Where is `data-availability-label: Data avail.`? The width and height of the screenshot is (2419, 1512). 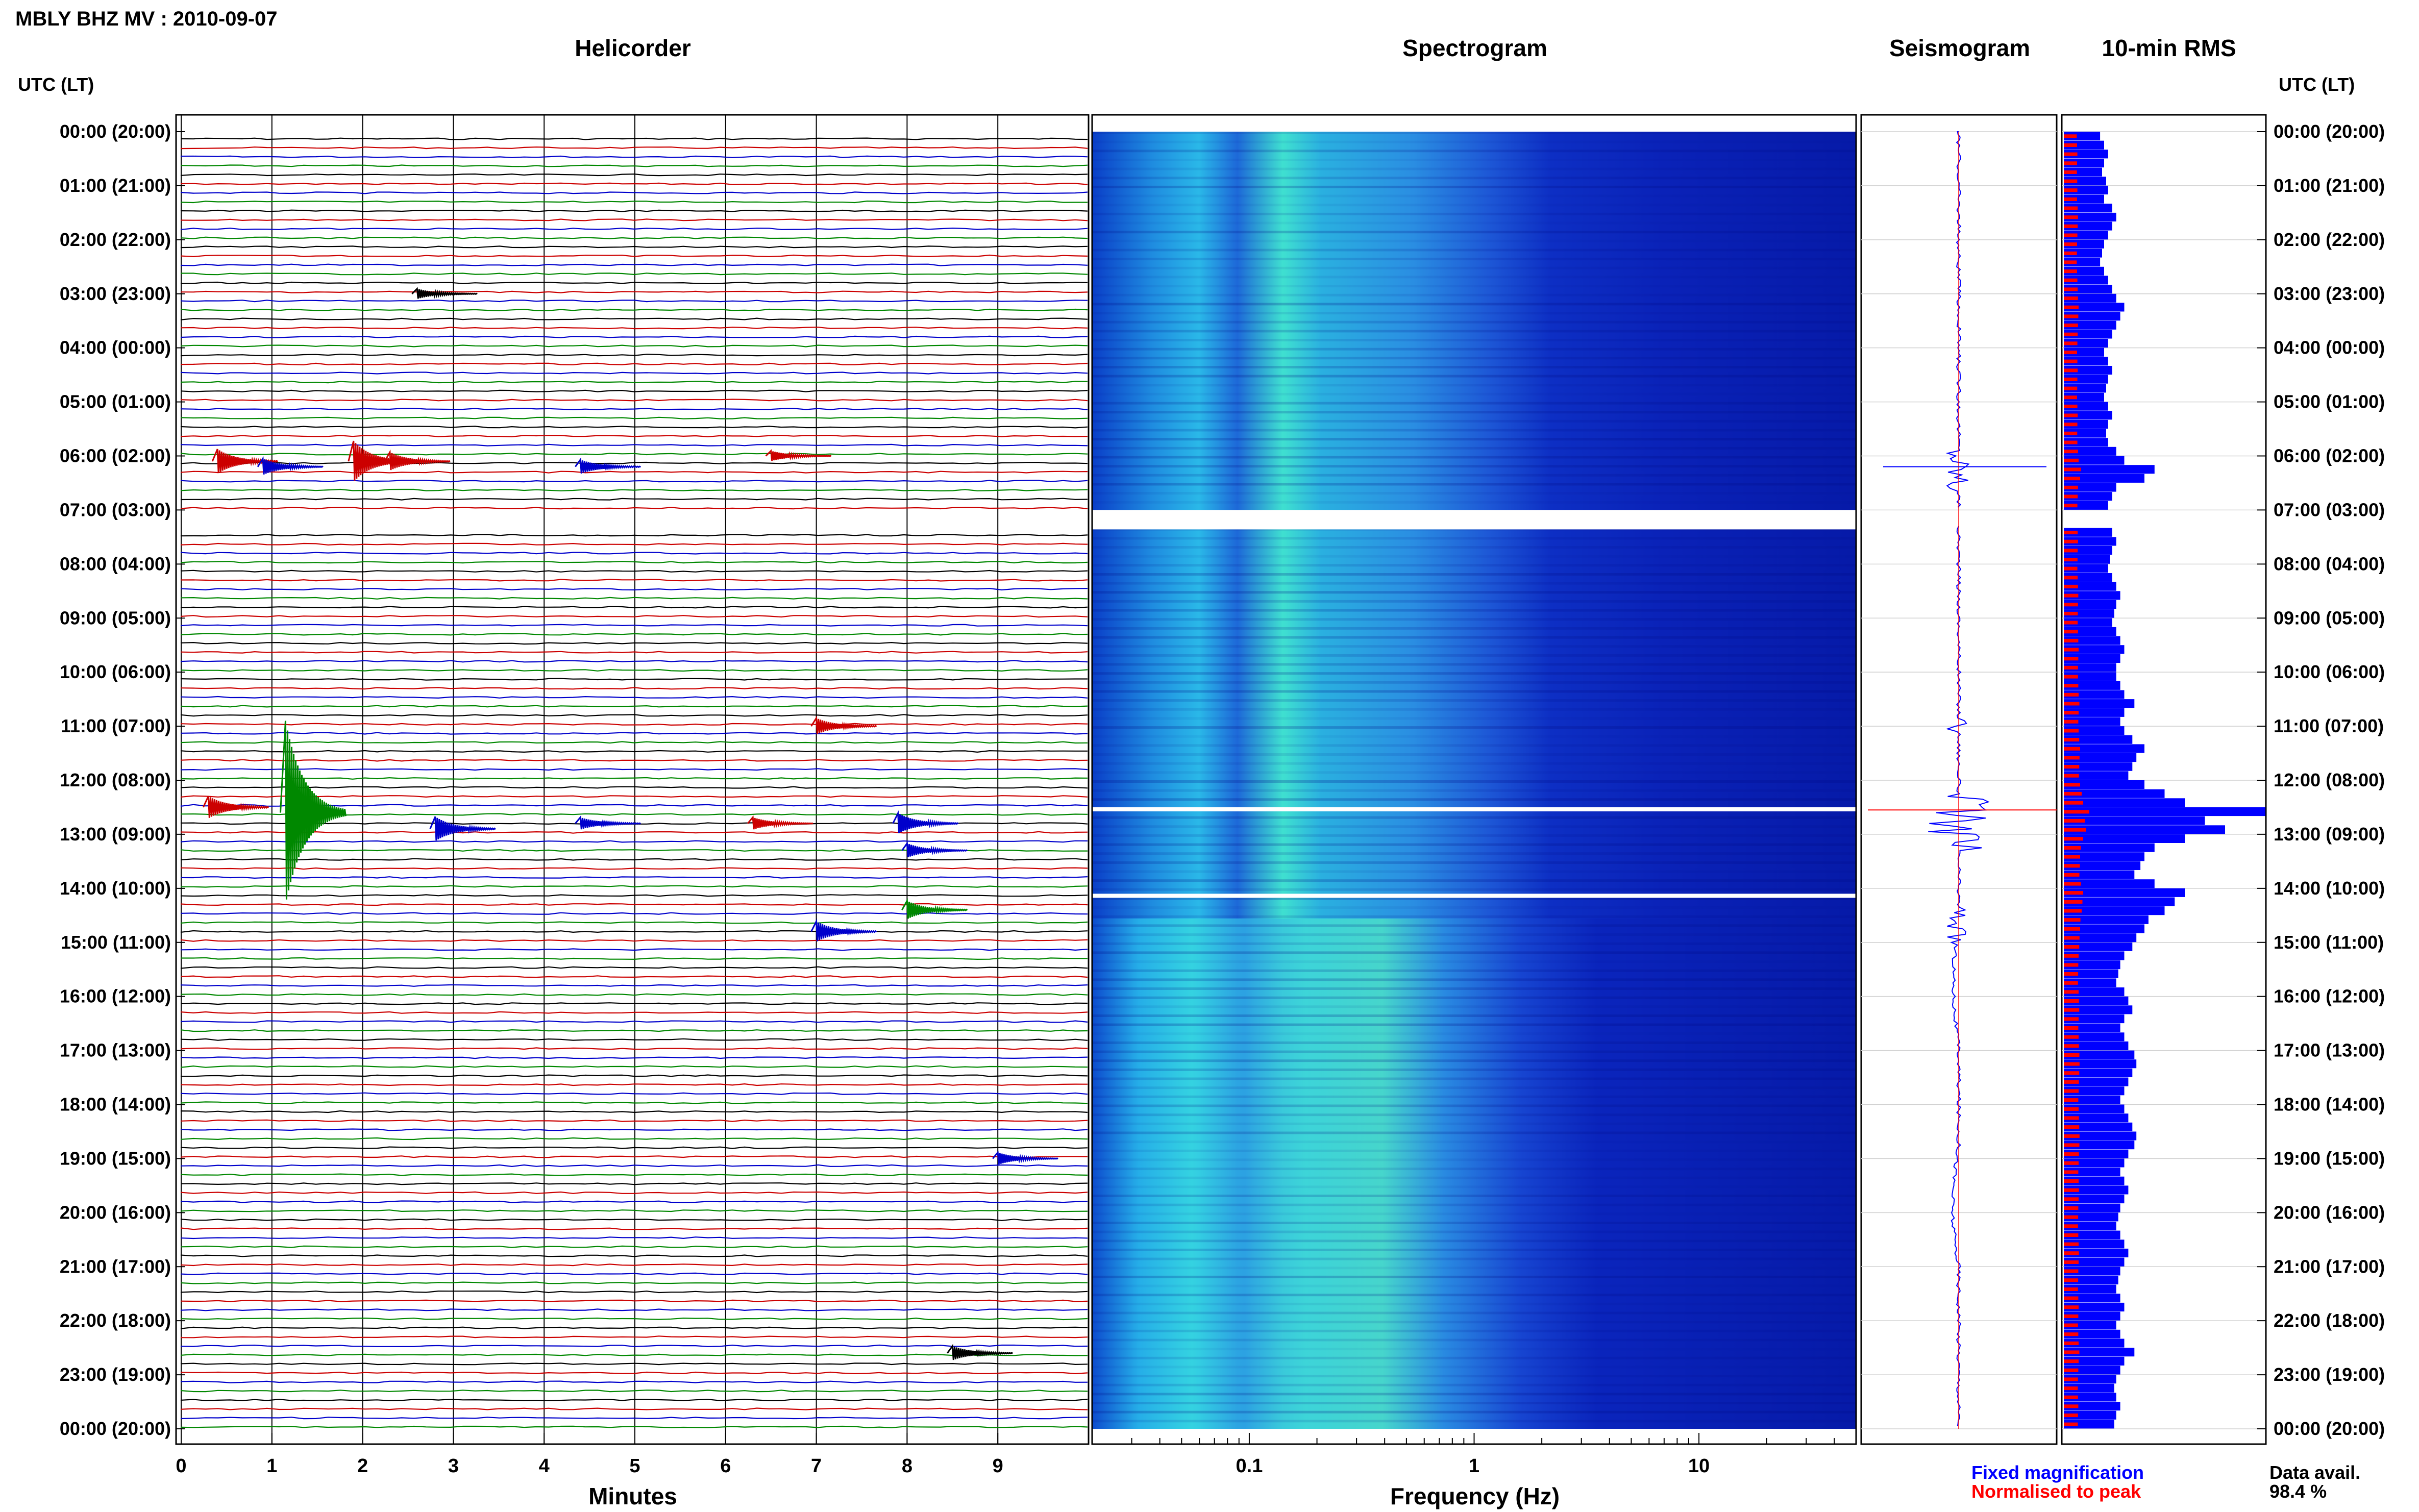
data-availability-label: Data avail. is located at coordinates (2314, 1472).